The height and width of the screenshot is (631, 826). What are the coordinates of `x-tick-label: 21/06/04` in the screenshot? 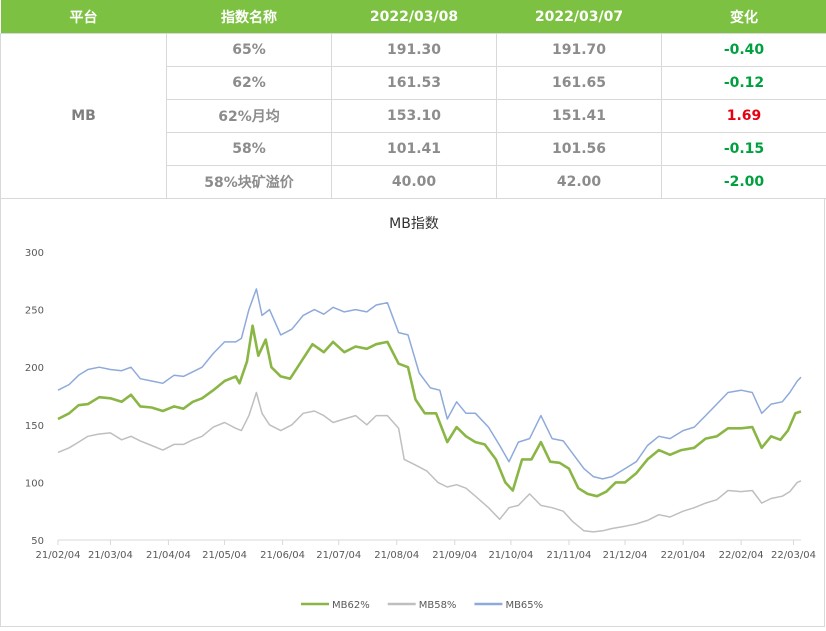 It's located at (282, 555).